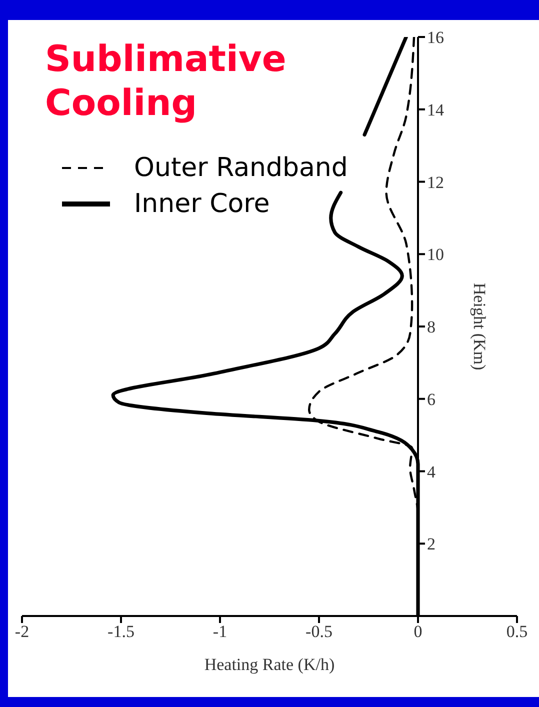  I want to click on y-tick-label: 16, so click(435, 38).